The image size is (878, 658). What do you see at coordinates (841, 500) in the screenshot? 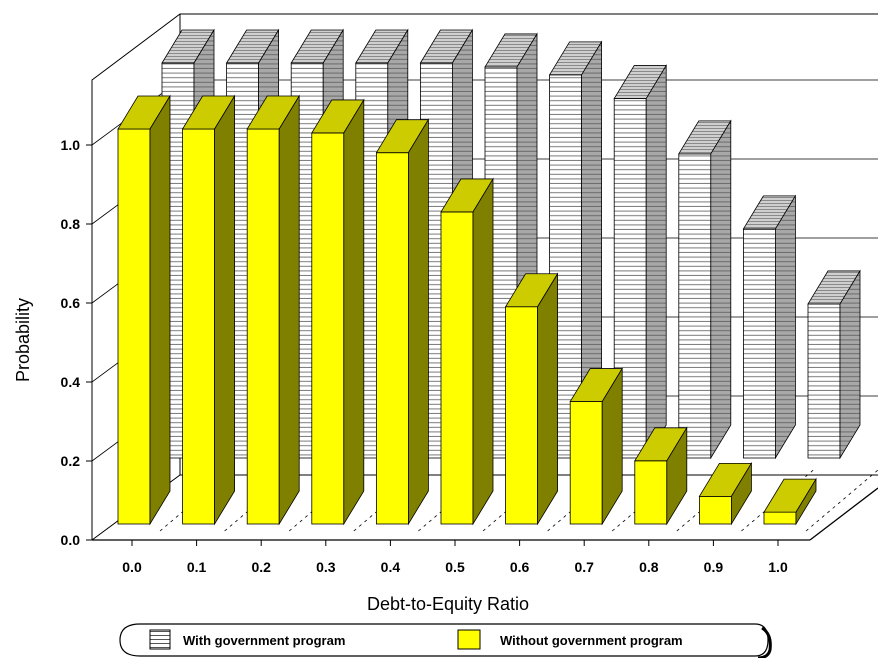
I see `floor-line` at bounding box center [841, 500].